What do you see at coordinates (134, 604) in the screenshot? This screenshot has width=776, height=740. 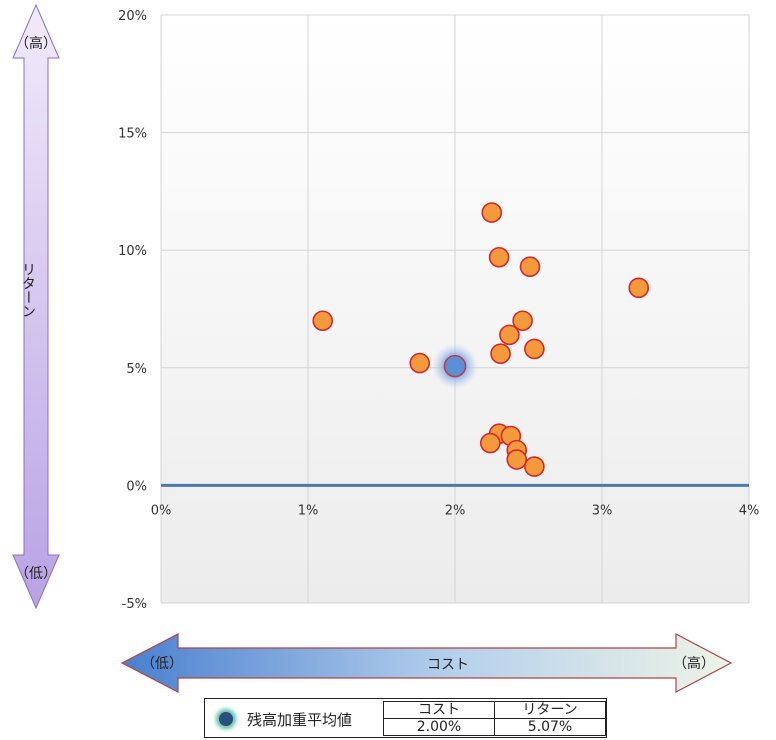 I see `y-tick-label: -5%` at bounding box center [134, 604].